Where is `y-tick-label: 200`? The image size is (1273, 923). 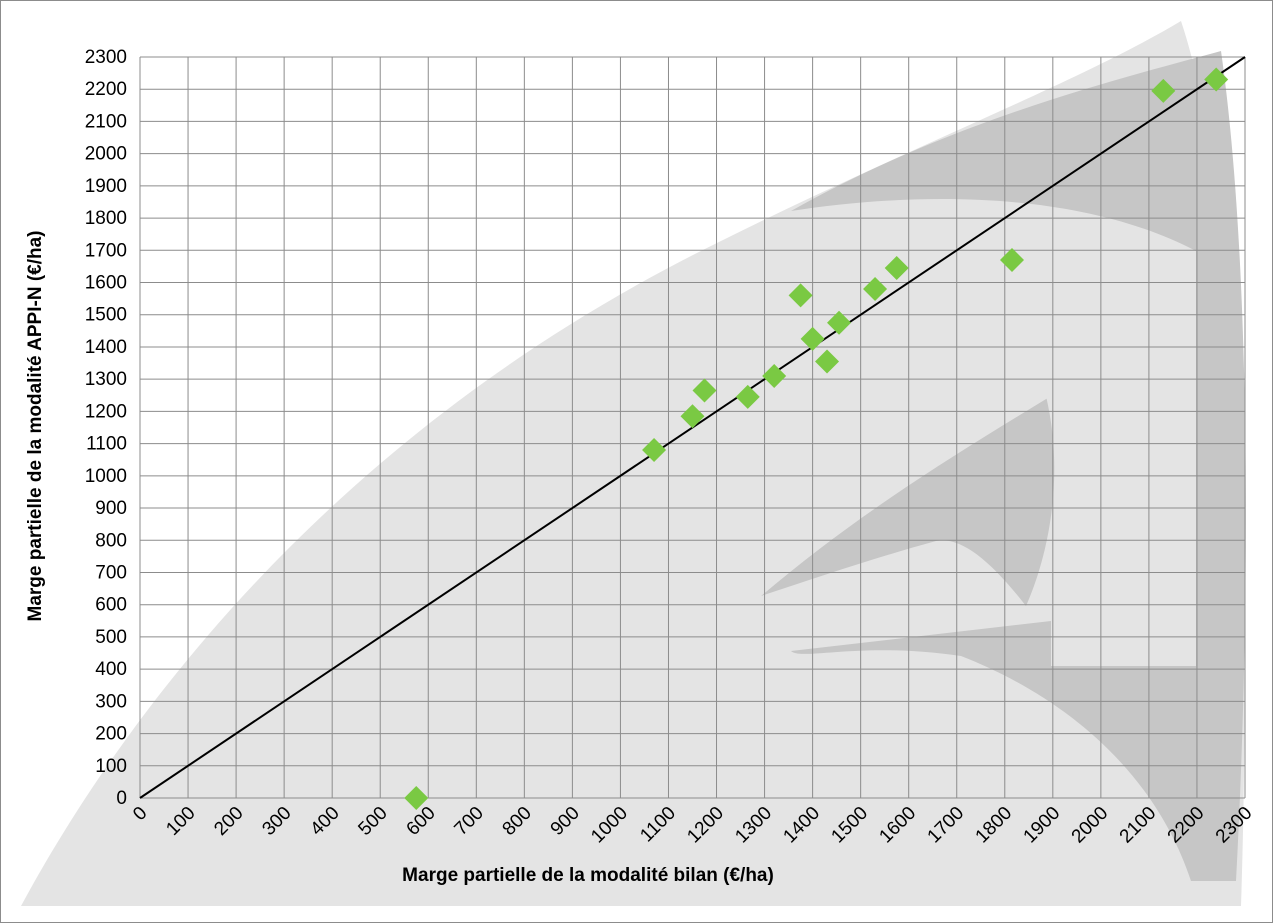 y-tick-label: 200 is located at coordinates (111, 734).